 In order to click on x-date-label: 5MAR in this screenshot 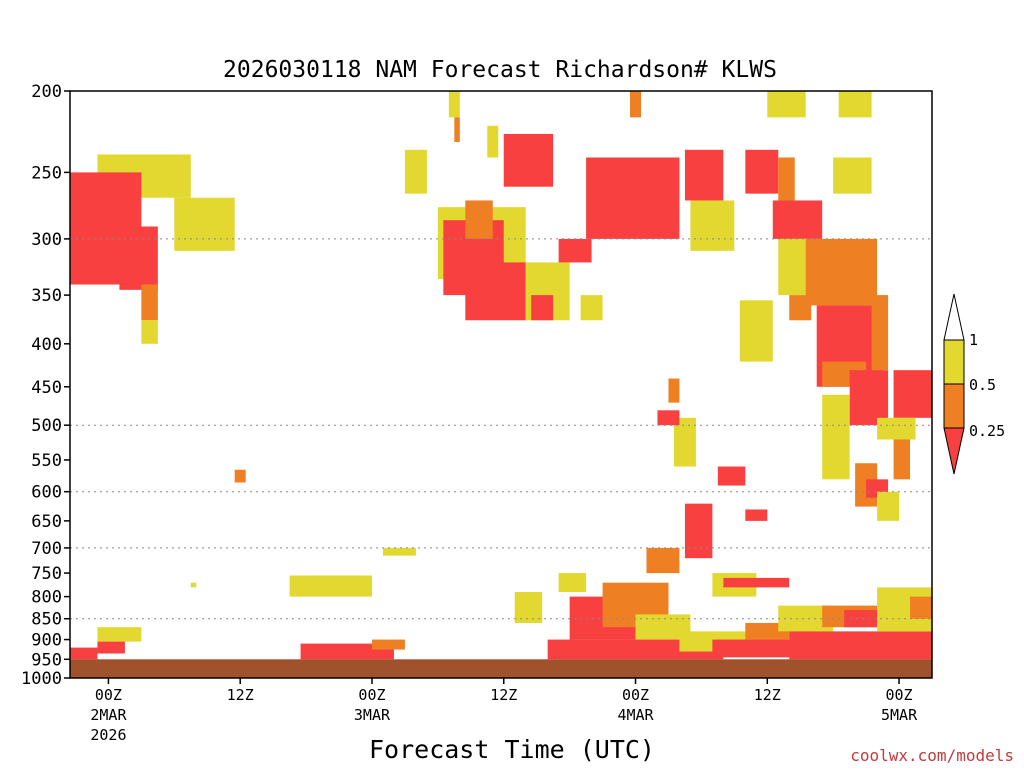, I will do `click(899, 715)`.